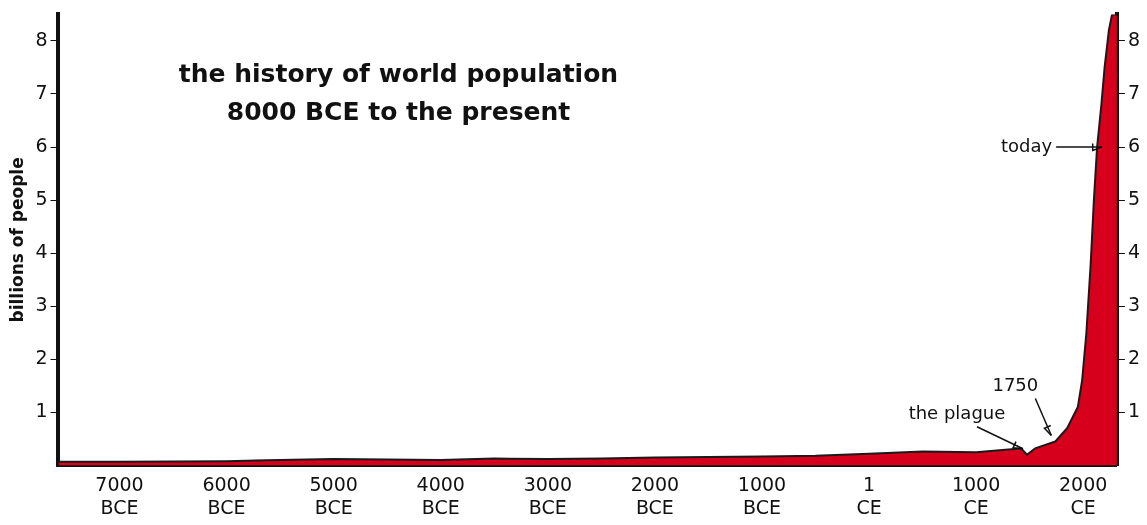 Image resolution: width=1147 pixels, height=525 pixels. What do you see at coordinates (1083, 495) in the screenshot?
I see `x-tick-label: 2000 CE` at bounding box center [1083, 495].